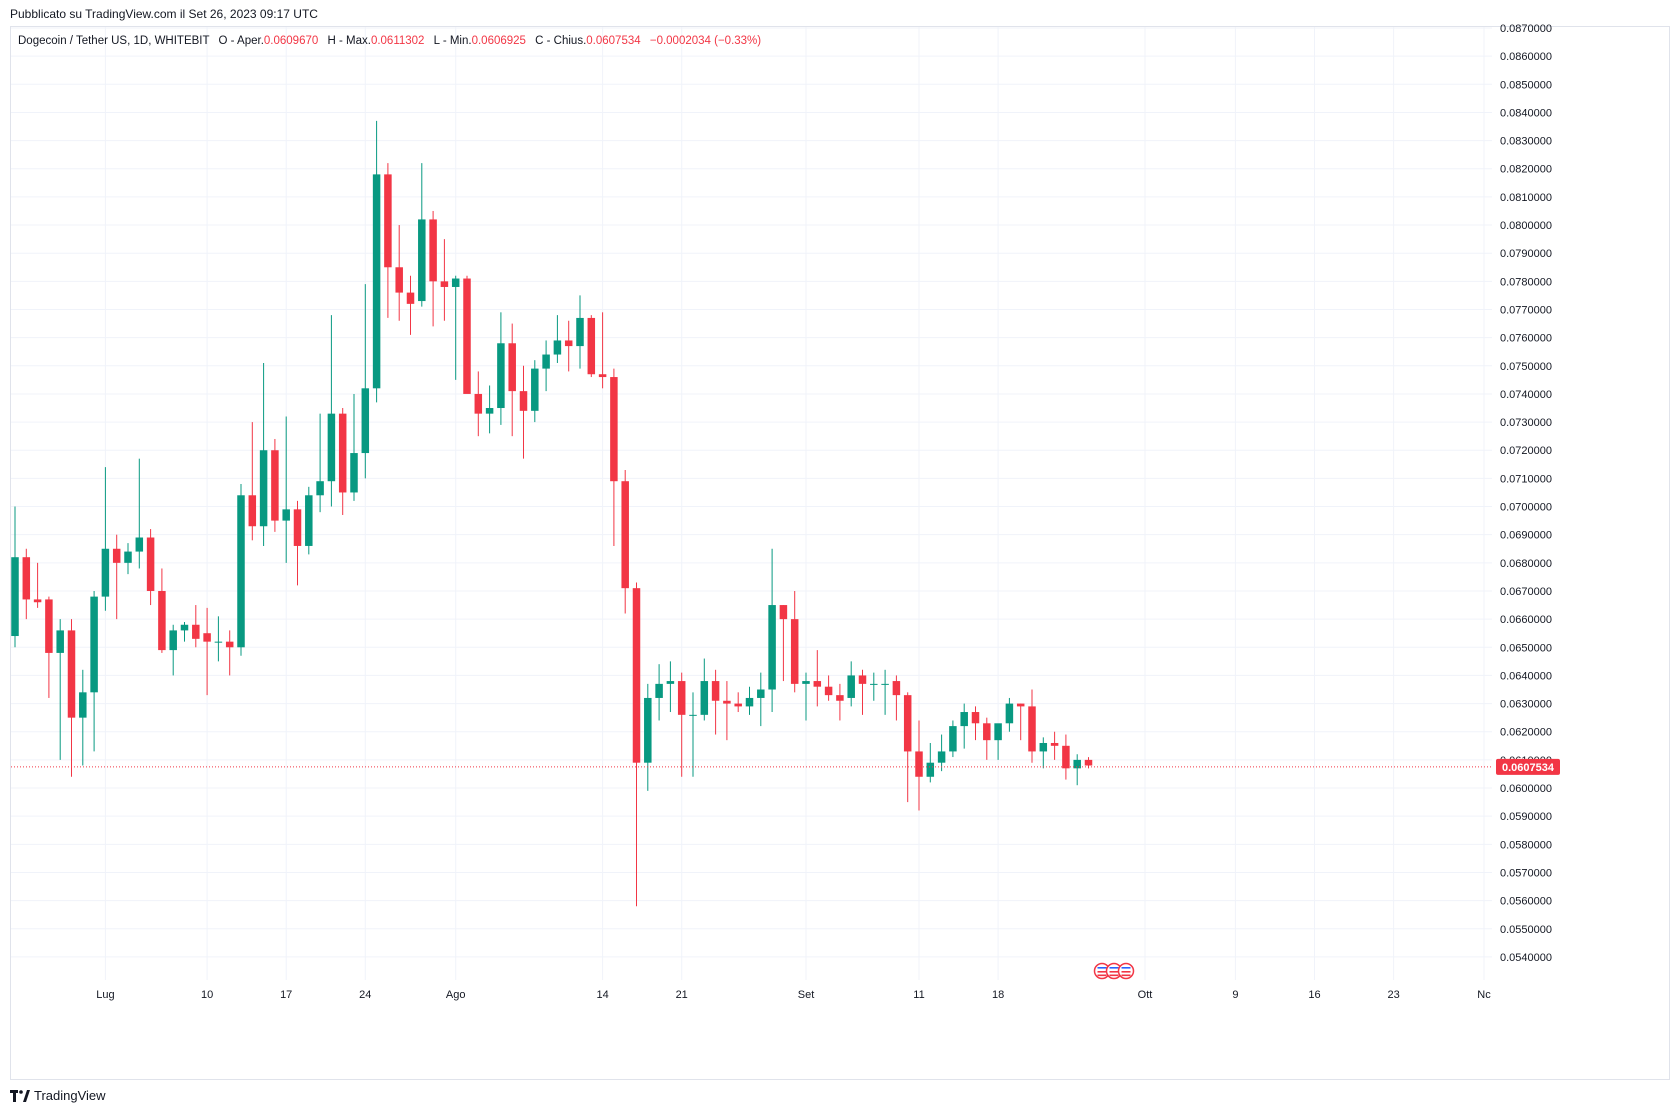 The height and width of the screenshot is (1114, 1680). Describe the element at coordinates (1526, 676) in the screenshot. I see `y-tick-label: 0.0640000` at that location.